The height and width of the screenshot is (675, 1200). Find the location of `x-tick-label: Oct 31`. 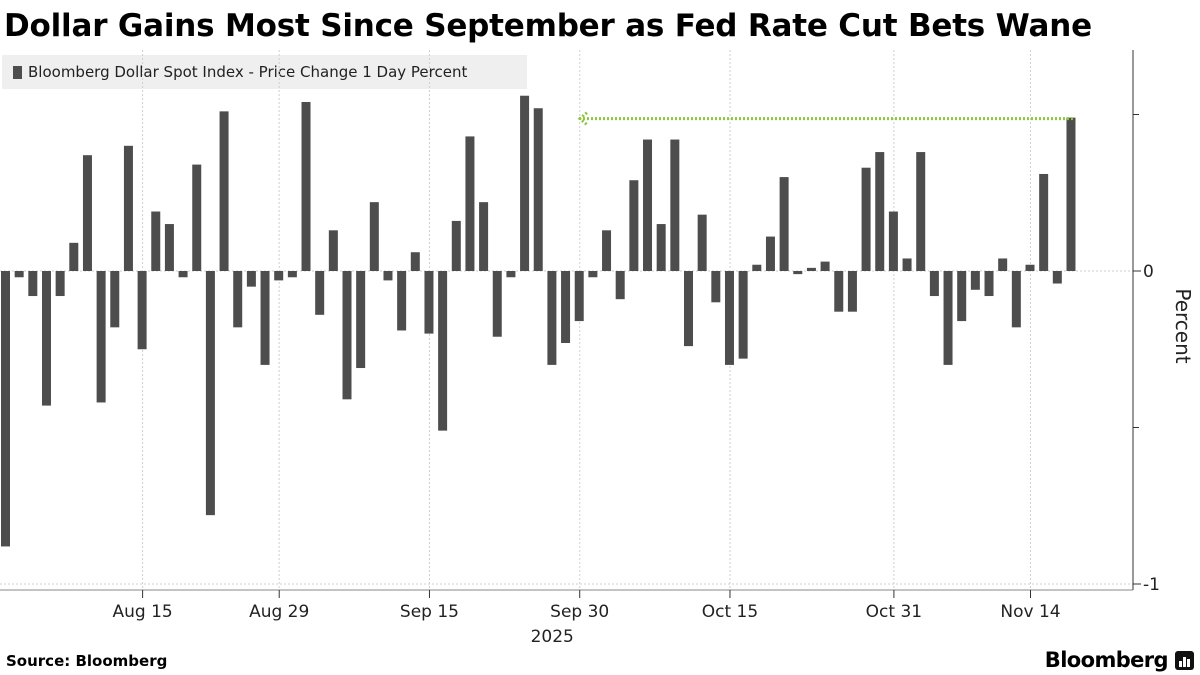

x-tick-label: Oct 31 is located at coordinates (894, 612).